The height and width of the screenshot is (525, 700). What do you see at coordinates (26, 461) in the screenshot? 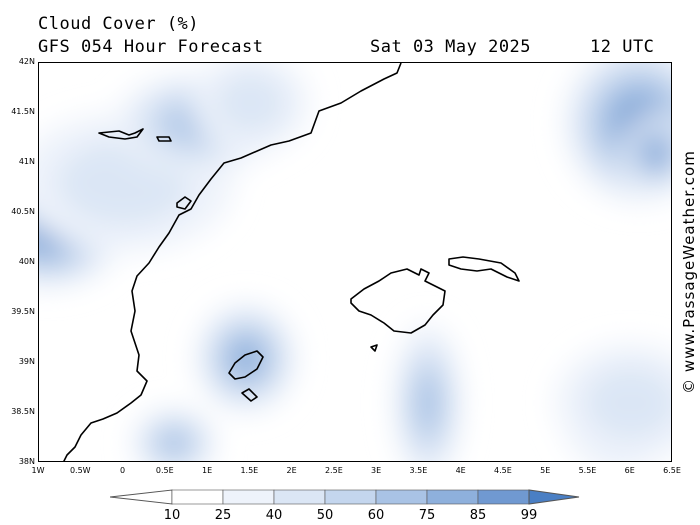
I see `lat-tick-label: 38N` at bounding box center [26, 461].